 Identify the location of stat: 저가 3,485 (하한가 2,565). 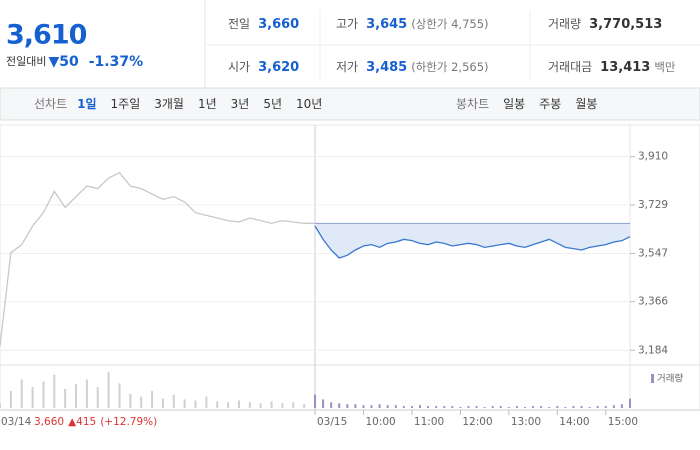
(412, 67).